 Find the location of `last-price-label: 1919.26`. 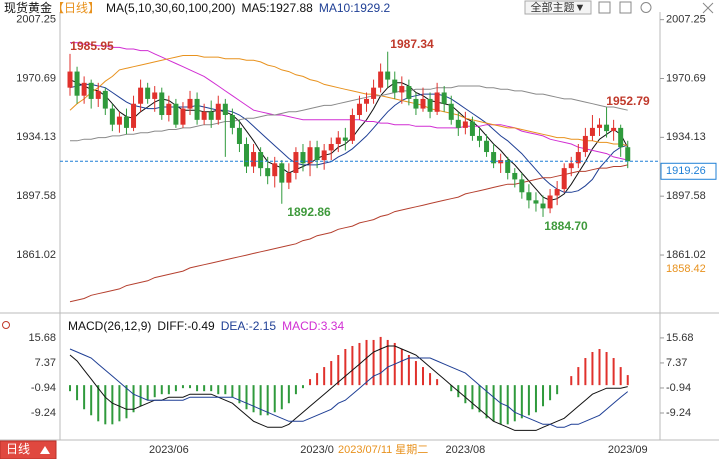

last-price-label: 1919.26 is located at coordinates (686, 171).